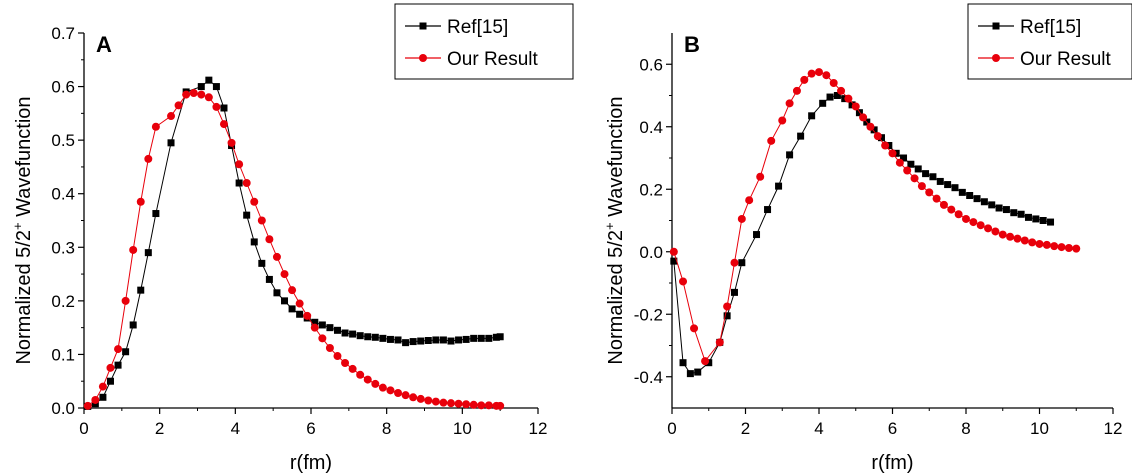 This screenshot has height=475, width=1132. What do you see at coordinates (423, 58) in the screenshot?
I see `legend-marker` at bounding box center [423, 58].